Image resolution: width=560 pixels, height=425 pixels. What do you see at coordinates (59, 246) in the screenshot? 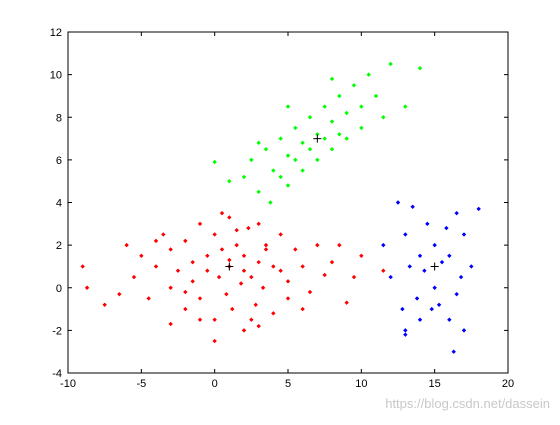
I see `y-tick-label: 2` at bounding box center [59, 246].